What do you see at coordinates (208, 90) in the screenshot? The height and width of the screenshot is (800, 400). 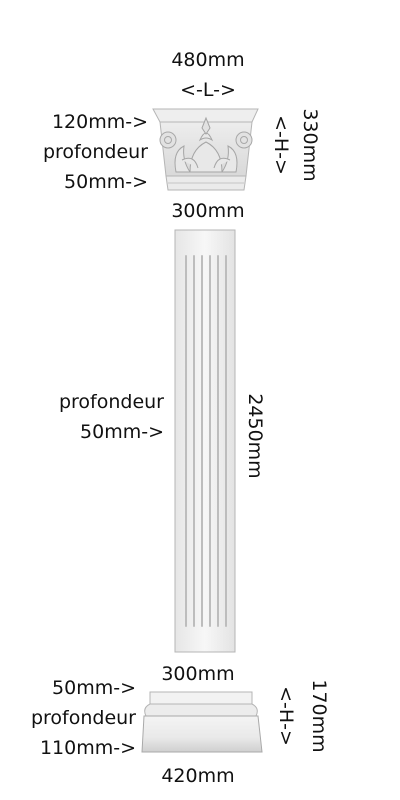 I see `capital-width-symbol: <-L->` at bounding box center [208, 90].